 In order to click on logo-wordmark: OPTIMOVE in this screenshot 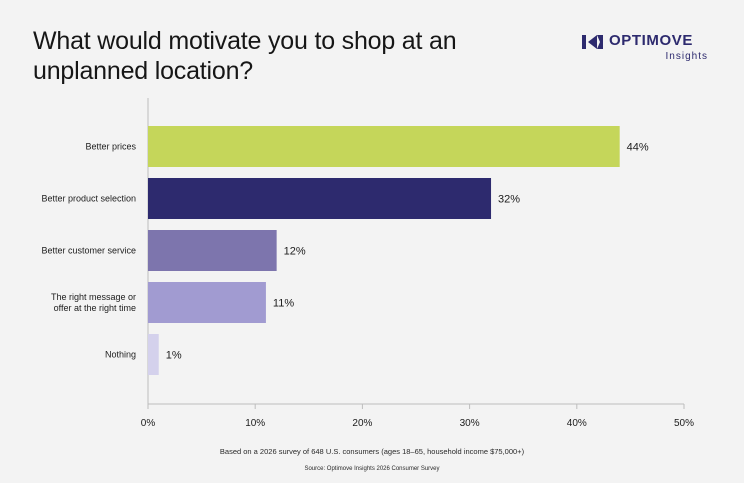, I will do `click(651, 40)`.